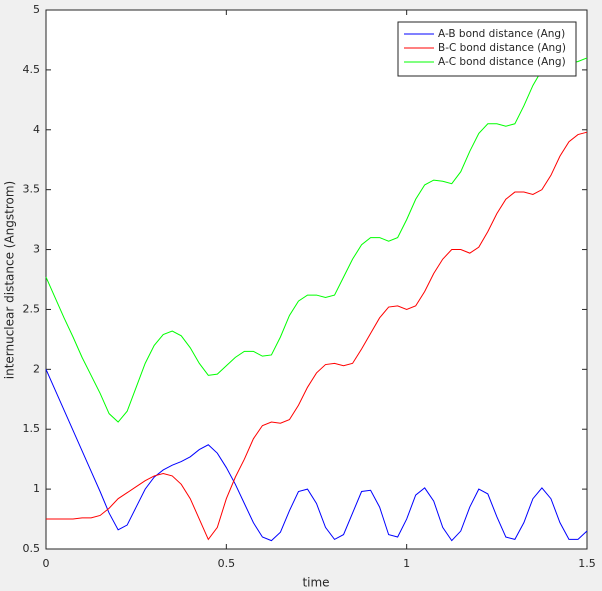 Image resolution: width=602 pixels, height=591 pixels. Describe the element at coordinates (32, 308) in the screenshot. I see `y-tick-label: 2.5` at that location.